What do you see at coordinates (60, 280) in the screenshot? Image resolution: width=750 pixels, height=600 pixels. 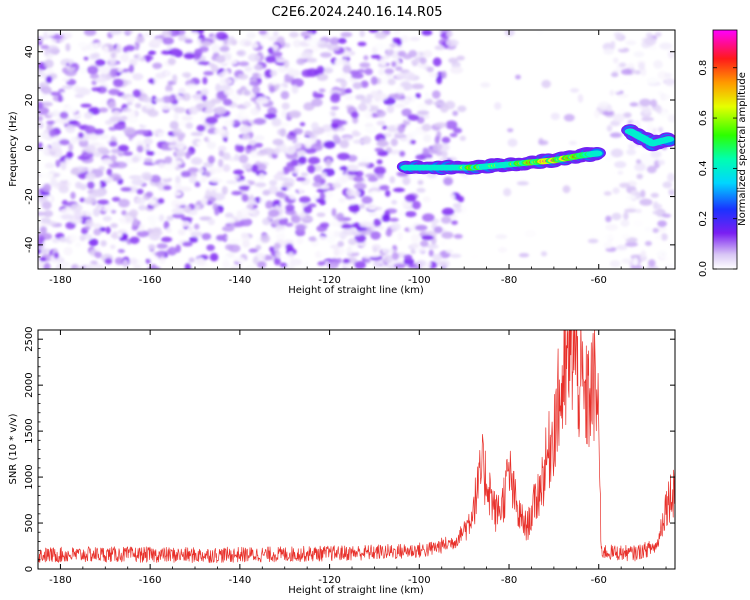 I see `x-tick-label: -180` at bounding box center [60, 280].